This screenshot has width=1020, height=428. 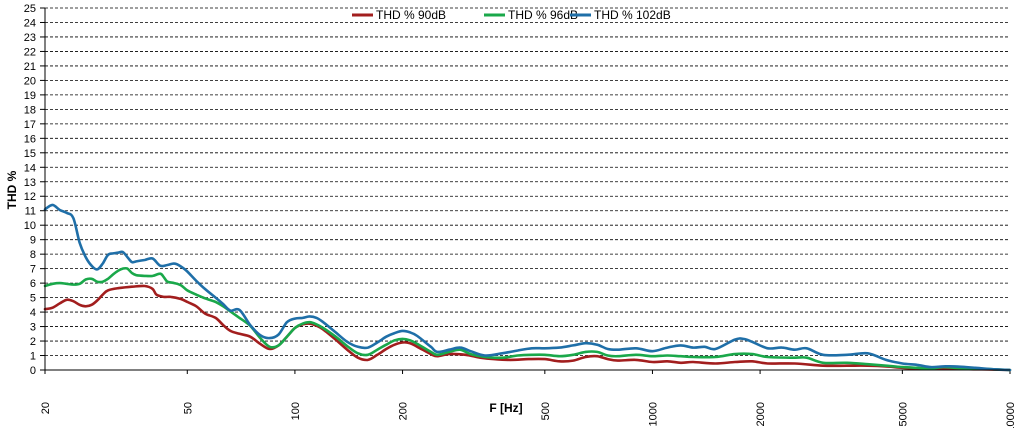 I want to click on legend: THD % 90dB THD % 96dB THD % 102dB, so click(x=511, y=15).